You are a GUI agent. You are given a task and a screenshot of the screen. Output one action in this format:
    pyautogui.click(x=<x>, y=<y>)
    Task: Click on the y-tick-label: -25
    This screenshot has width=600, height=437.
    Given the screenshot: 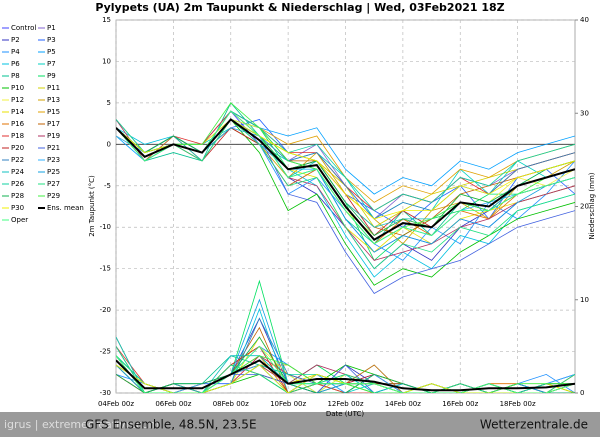 What is the action you would take?
    pyautogui.click(x=105, y=352)
    